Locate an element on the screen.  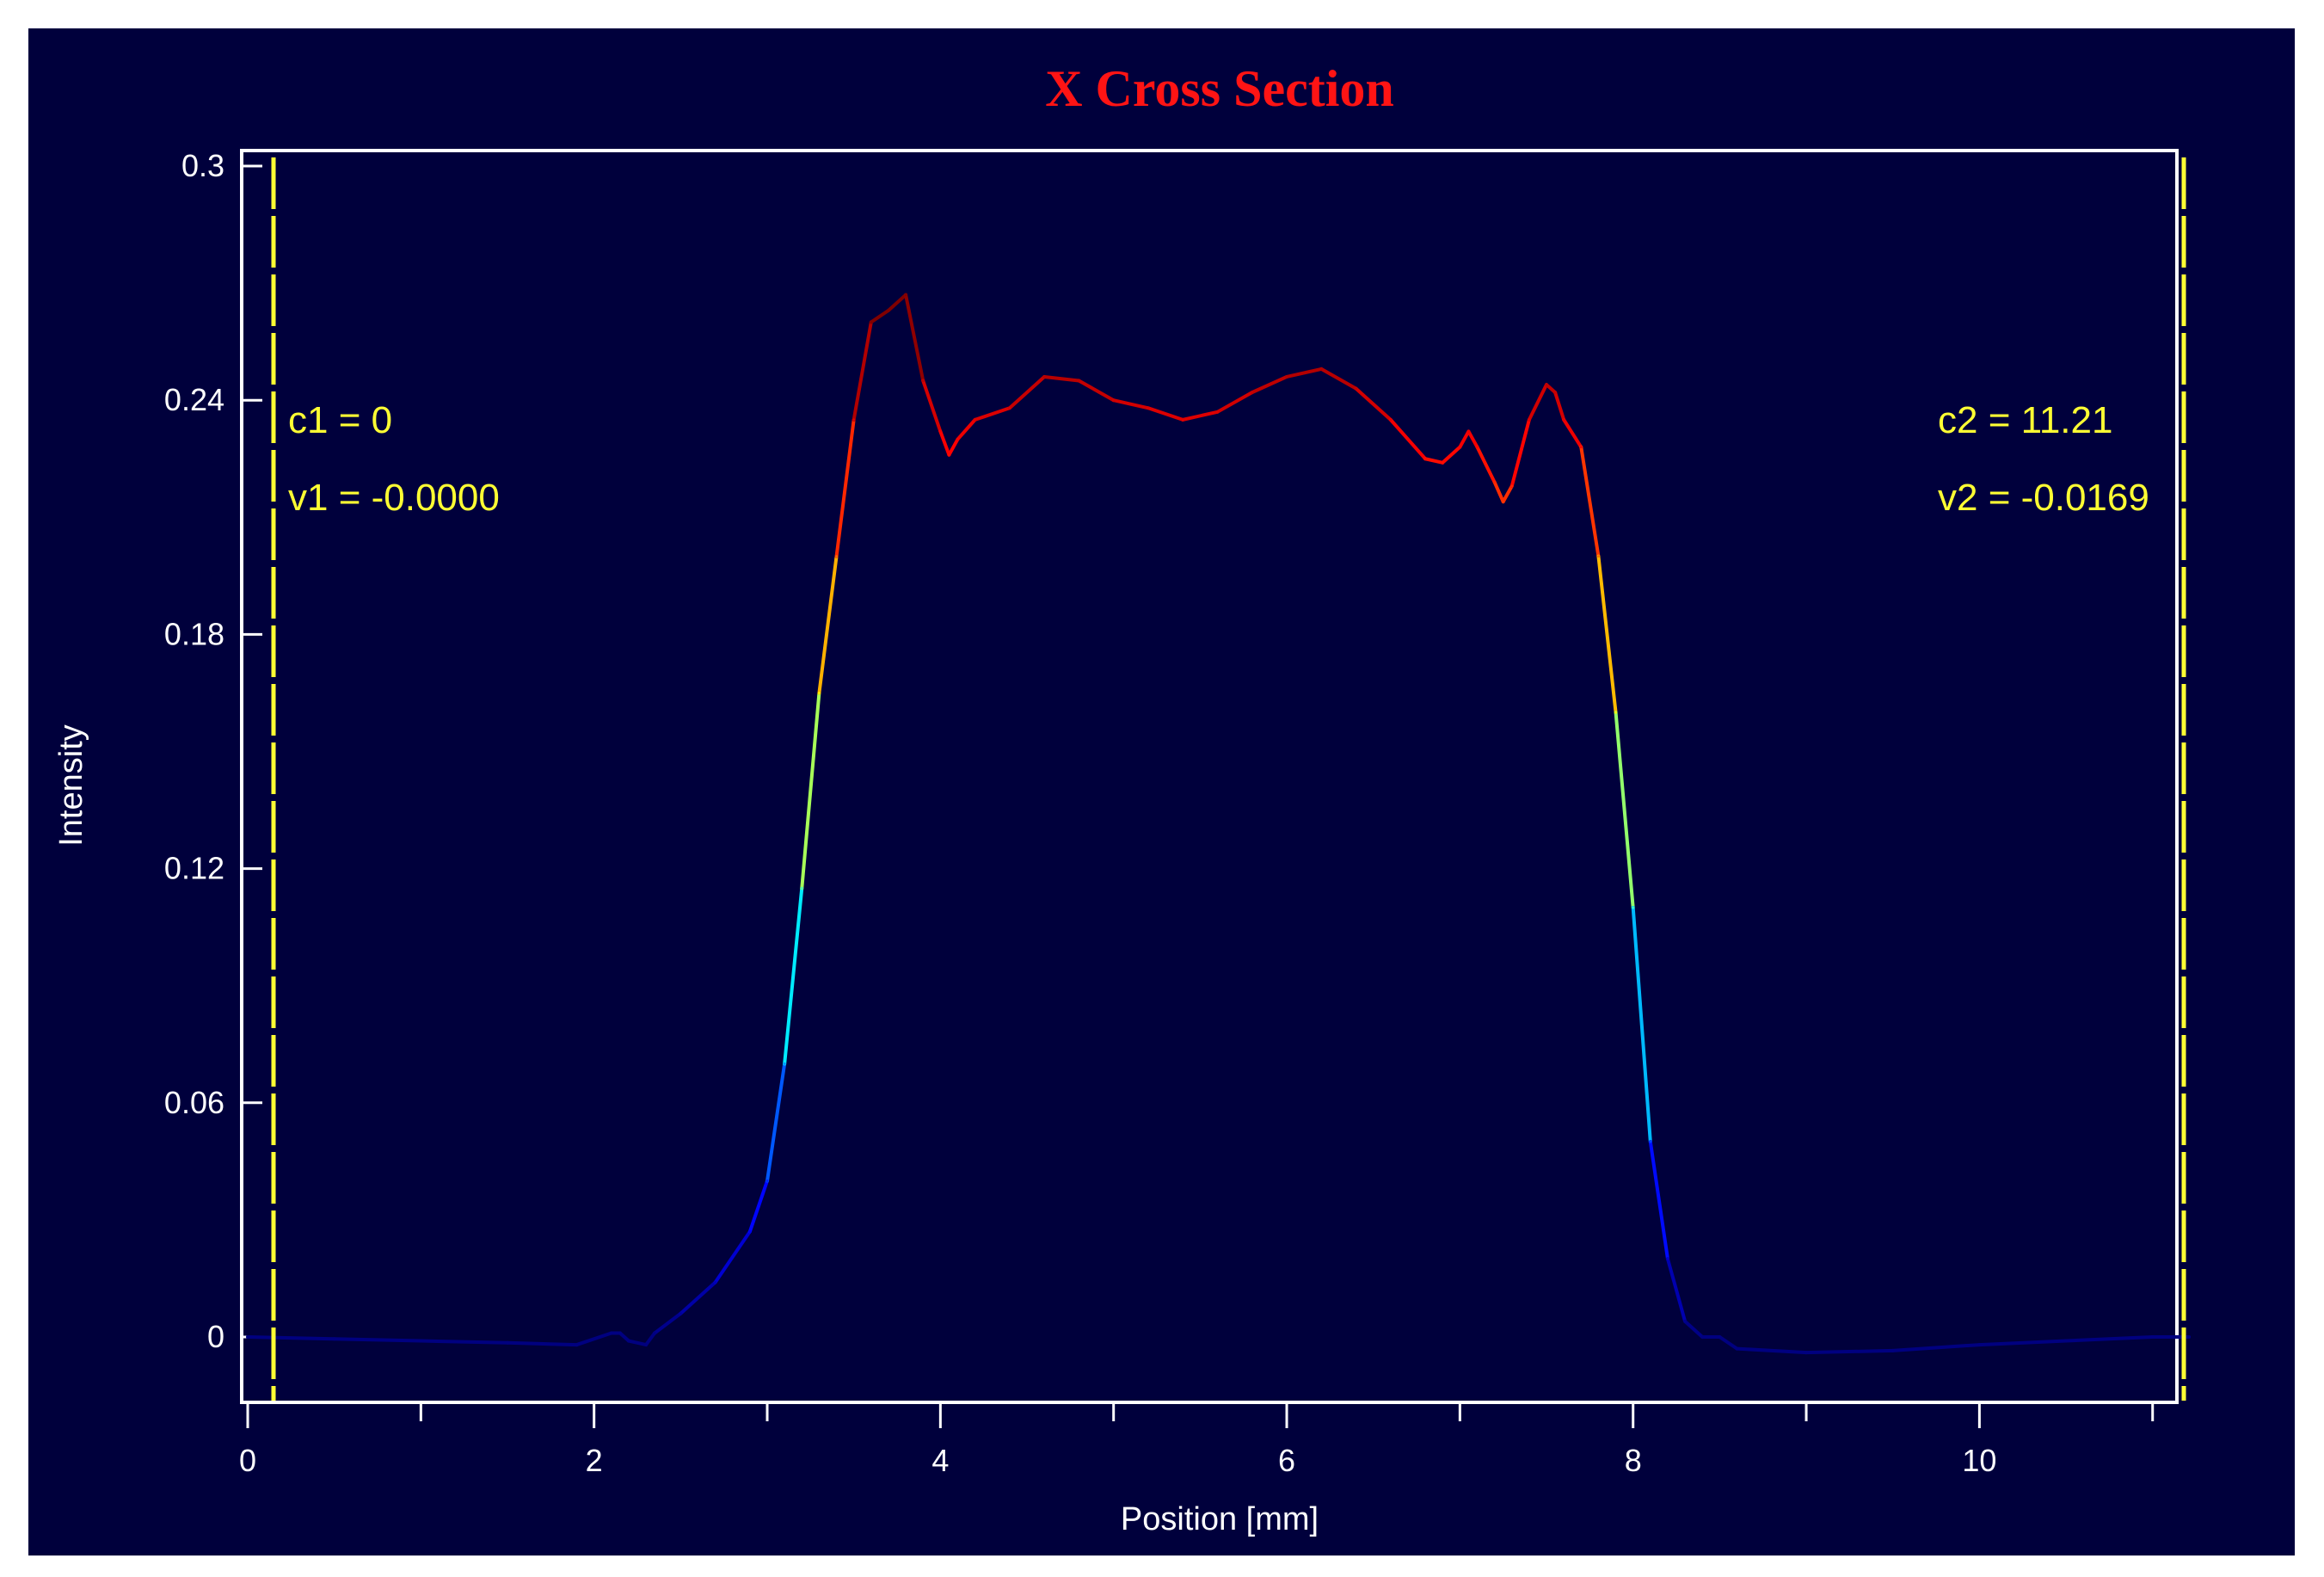
x-tick-label: 6 is located at coordinates (1286, 1460).